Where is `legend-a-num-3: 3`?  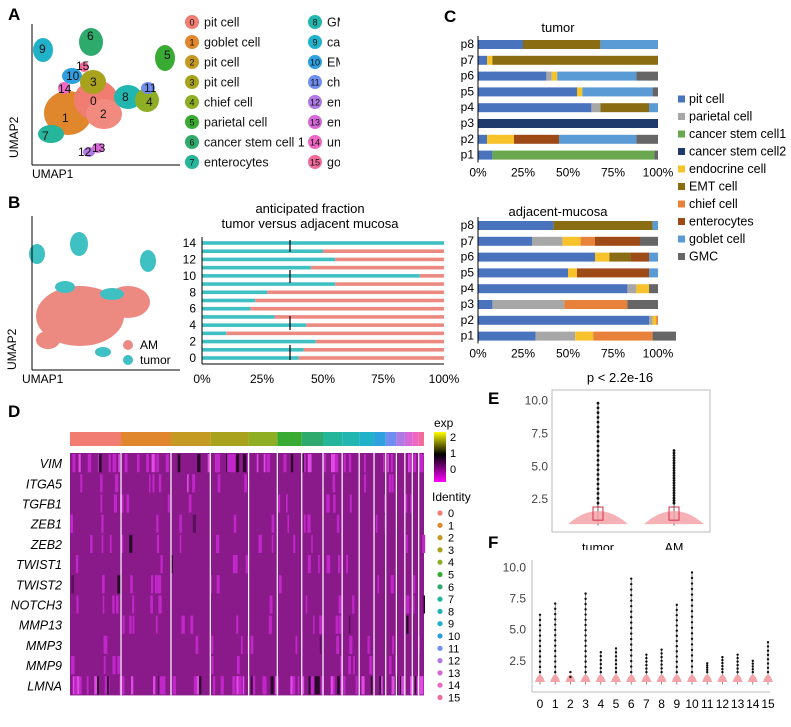
legend-a-num-3: 3 is located at coordinates (191, 83).